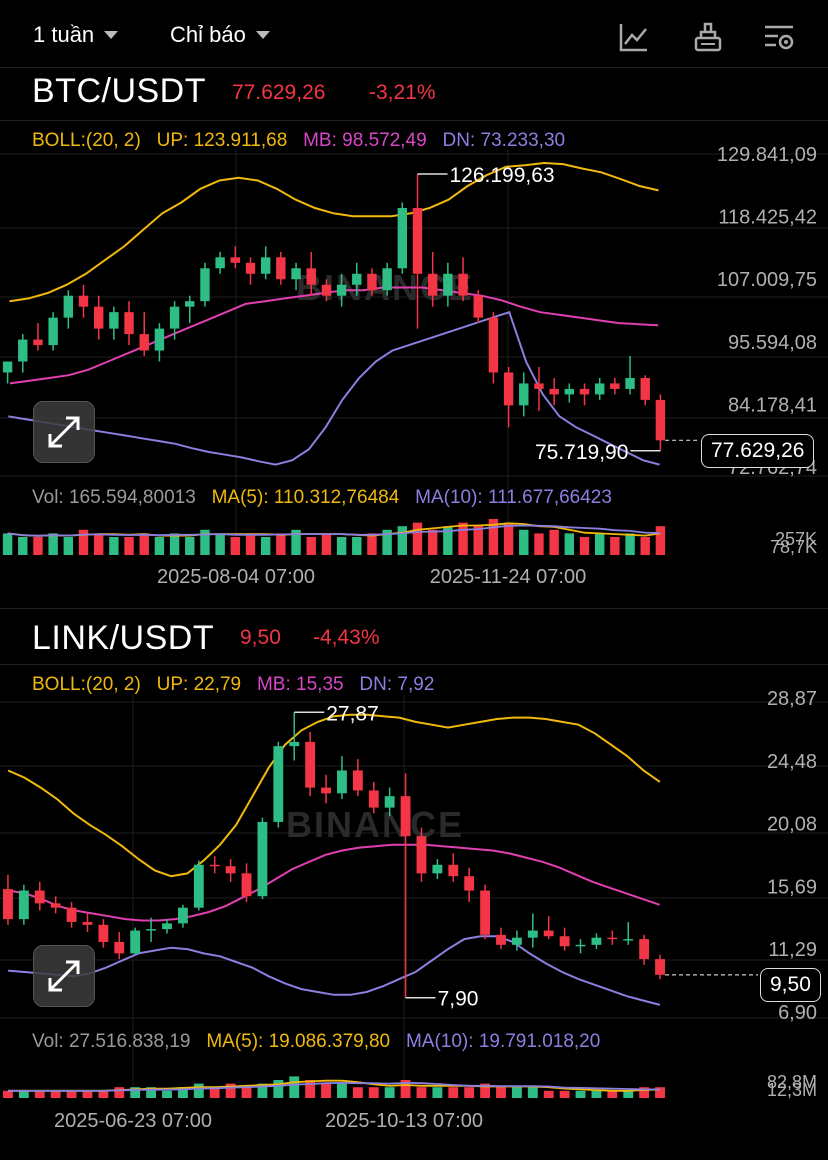 Image resolution: width=828 pixels, height=1160 pixels. I want to click on line-chart-icon, so click(634, 37).